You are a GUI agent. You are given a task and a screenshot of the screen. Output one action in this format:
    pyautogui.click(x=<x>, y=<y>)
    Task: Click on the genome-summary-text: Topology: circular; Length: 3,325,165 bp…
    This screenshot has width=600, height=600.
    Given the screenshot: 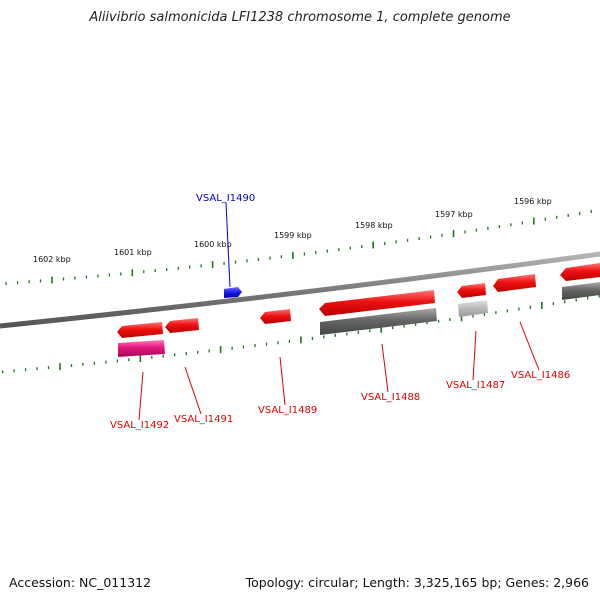 What is the action you would take?
    pyautogui.click(x=417, y=582)
    